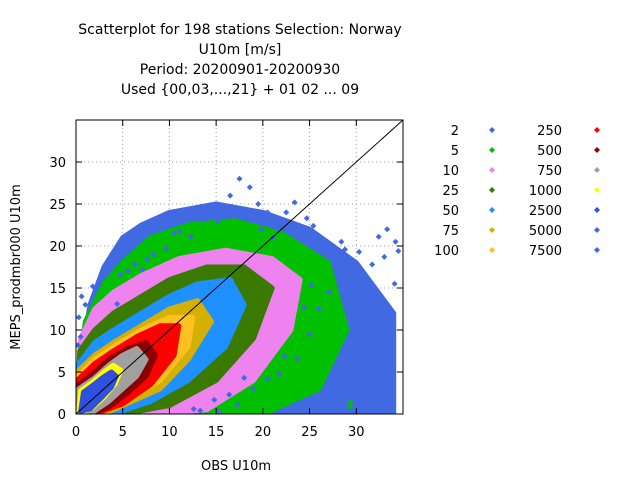 The width and height of the screenshot is (640, 480). Describe the element at coordinates (240, 70) in the screenshot. I see `chart-title-line-3: Period: 20200901-20200930` at that location.